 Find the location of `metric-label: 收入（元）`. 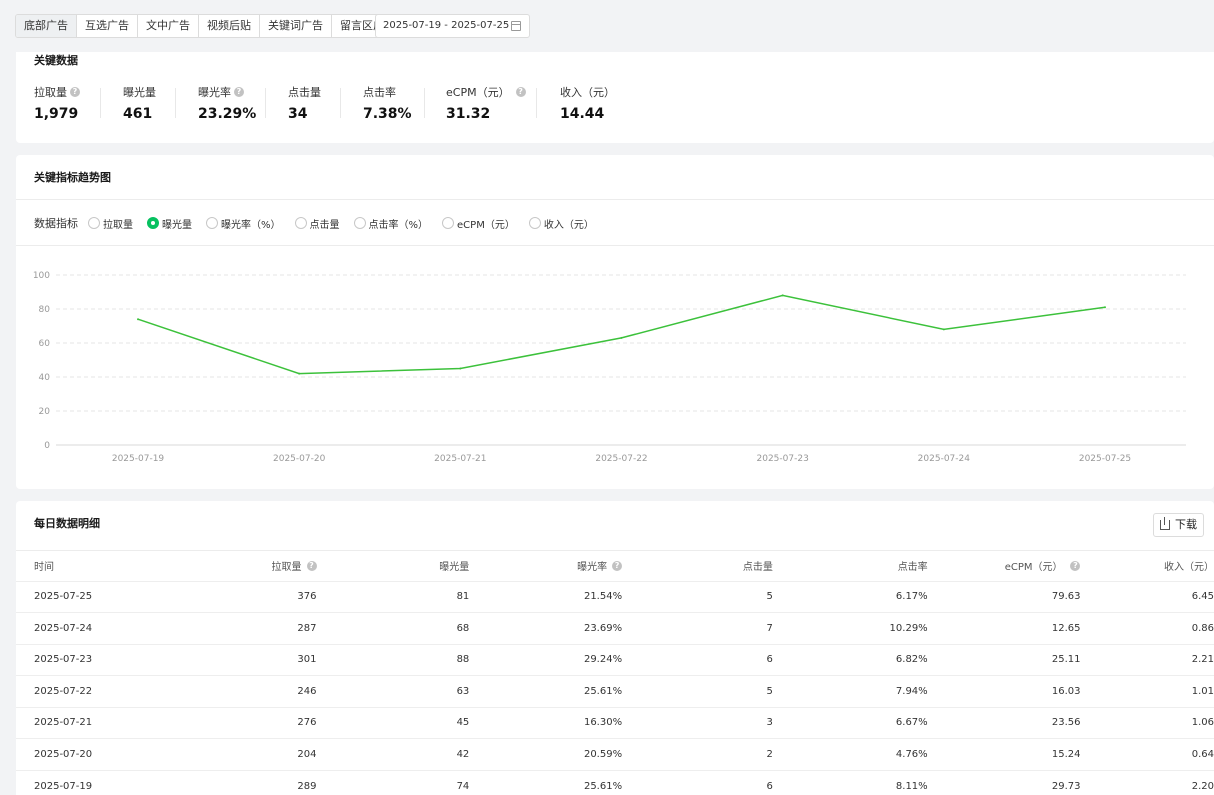

metric-label: 收入（元） is located at coordinates (587, 92).